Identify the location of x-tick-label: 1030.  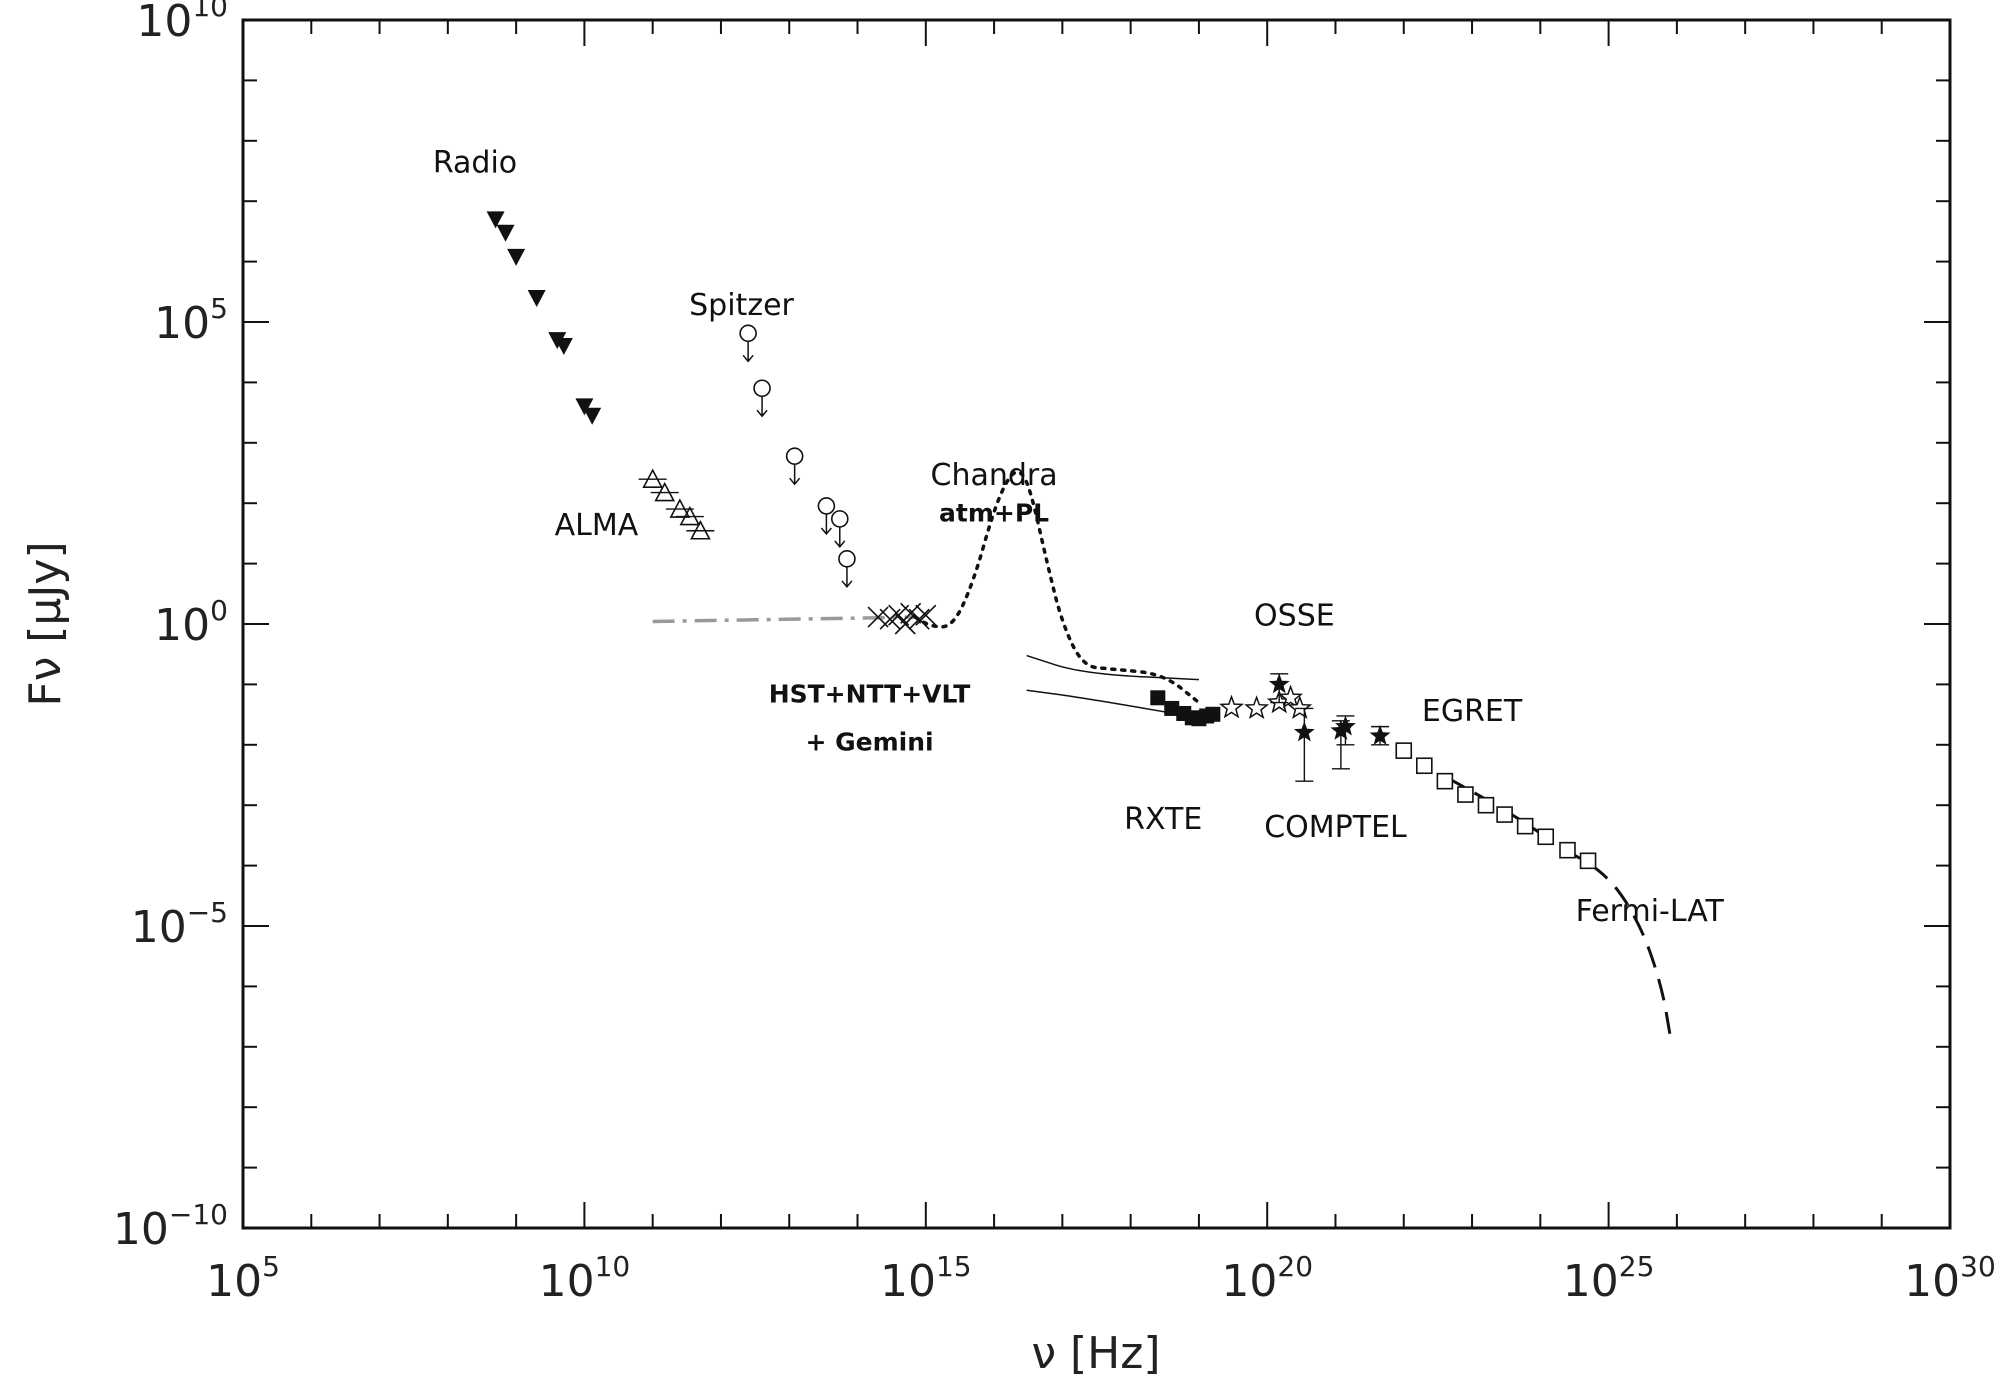
(1950, 1278).